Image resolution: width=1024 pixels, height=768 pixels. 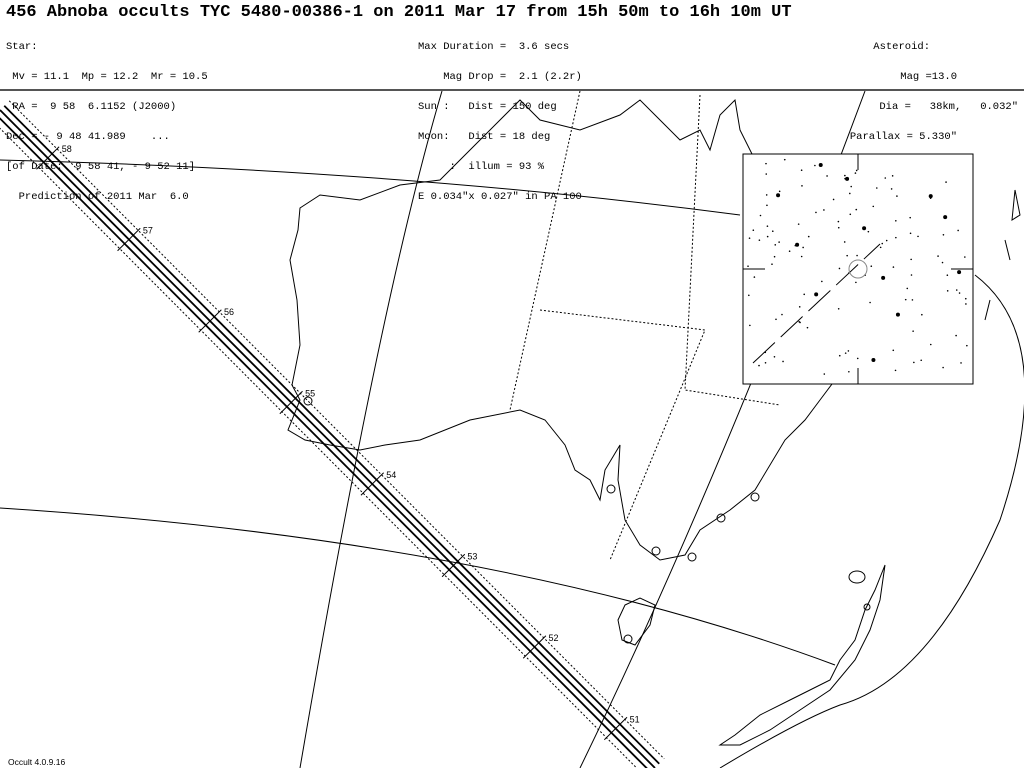 I want to click on coastline-tasmania, so click(x=636, y=621).